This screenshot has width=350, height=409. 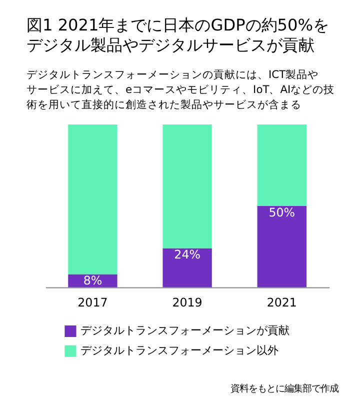 What do you see at coordinates (92, 281) in the screenshot?
I see `data-label: 8%` at bounding box center [92, 281].